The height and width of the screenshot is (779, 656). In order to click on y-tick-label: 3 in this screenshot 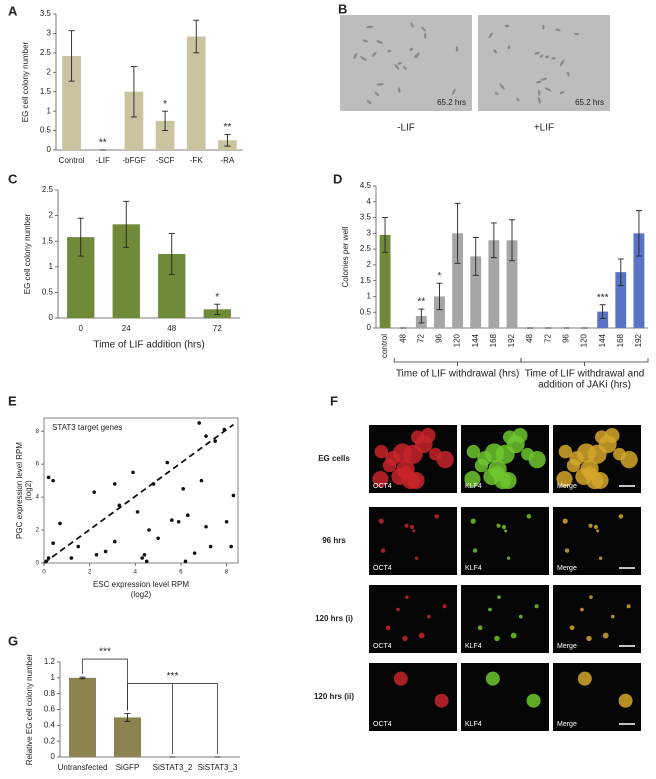, I will do `click(369, 232)`.